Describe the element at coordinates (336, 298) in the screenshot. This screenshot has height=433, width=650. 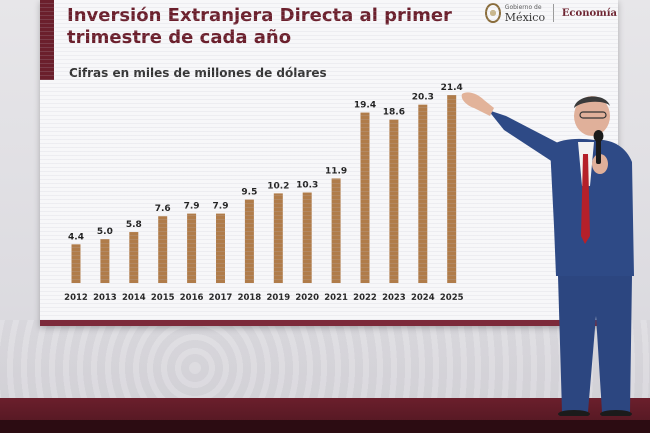
I see `x-tick-2021: 2021` at that location.